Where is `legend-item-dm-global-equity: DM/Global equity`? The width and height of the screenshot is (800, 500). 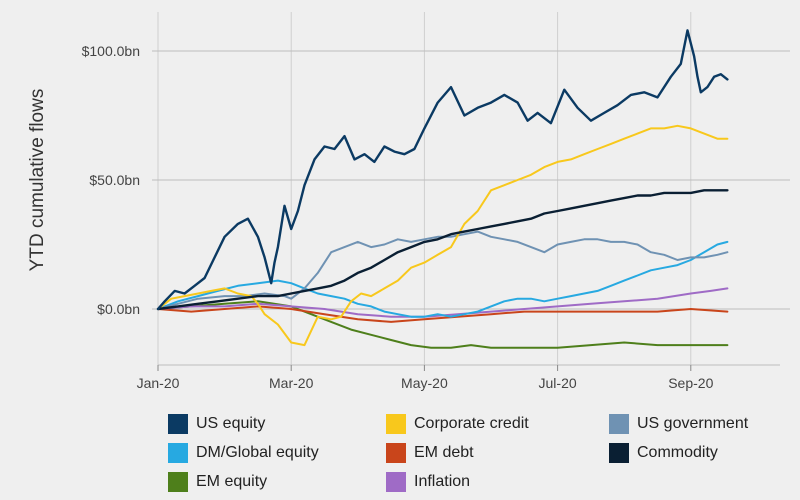
legend-item-dm-global-equity: DM/Global equity is located at coordinates (243, 453).